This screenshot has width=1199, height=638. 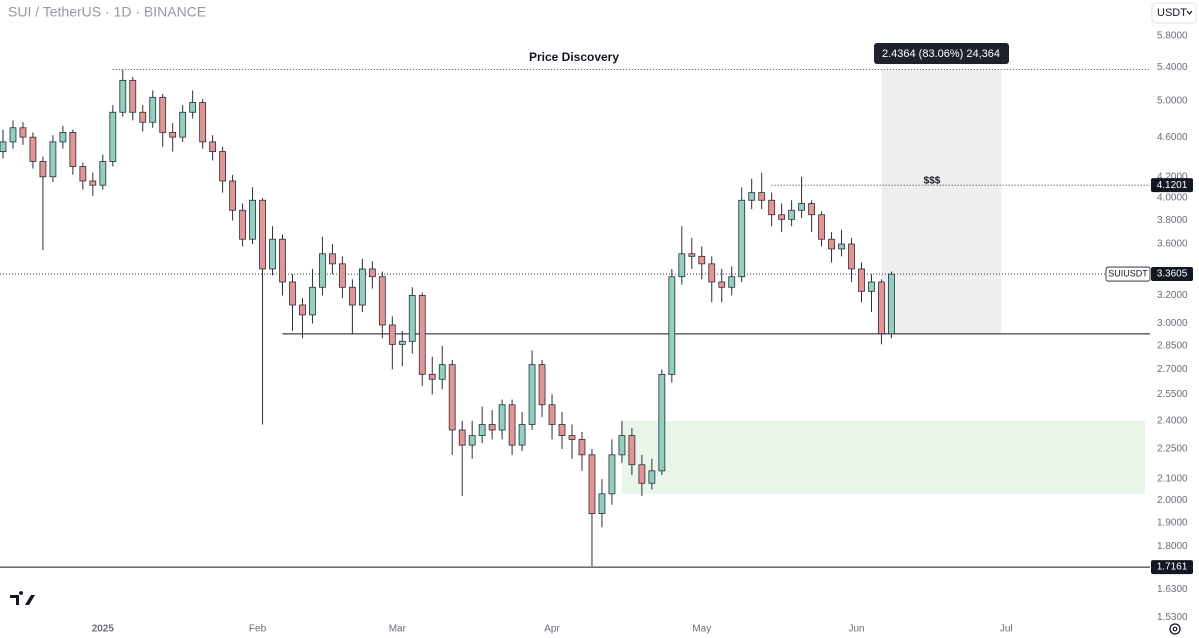 What do you see at coordinates (1172, 617) in the screenshot?
I see `y-tick-label: 1.5300` at bounding box center [1172, 617].